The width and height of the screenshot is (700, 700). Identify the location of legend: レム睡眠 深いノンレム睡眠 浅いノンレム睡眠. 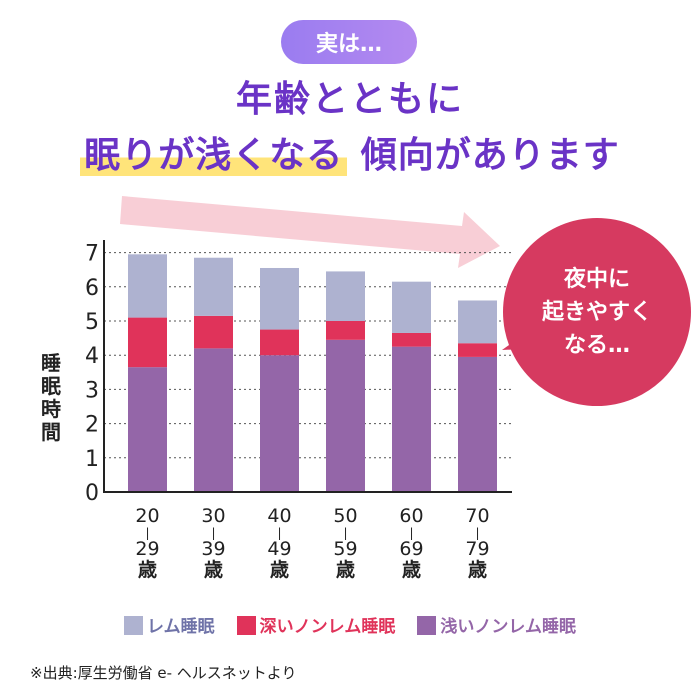
(350, 624).